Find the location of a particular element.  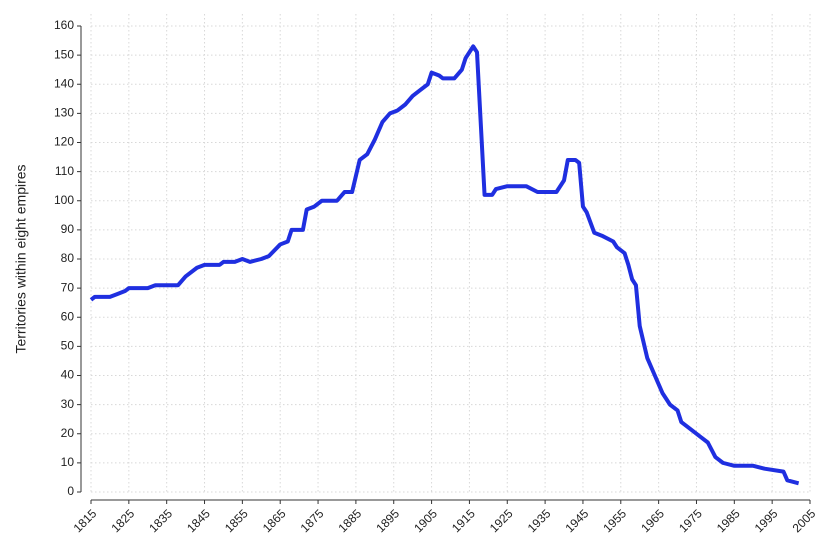

y-axis-label: Territories within eight empires is located at coordinates (21, 258).